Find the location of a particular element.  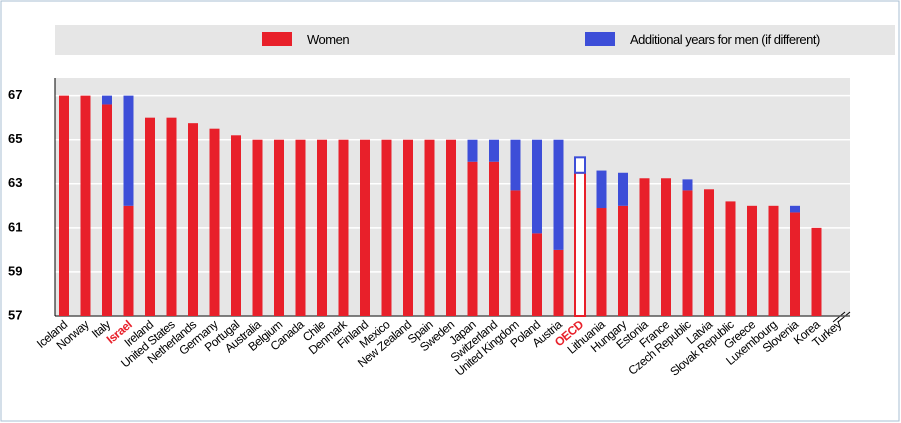

y-tick-label: 63 is located at coordinates (15, 182).